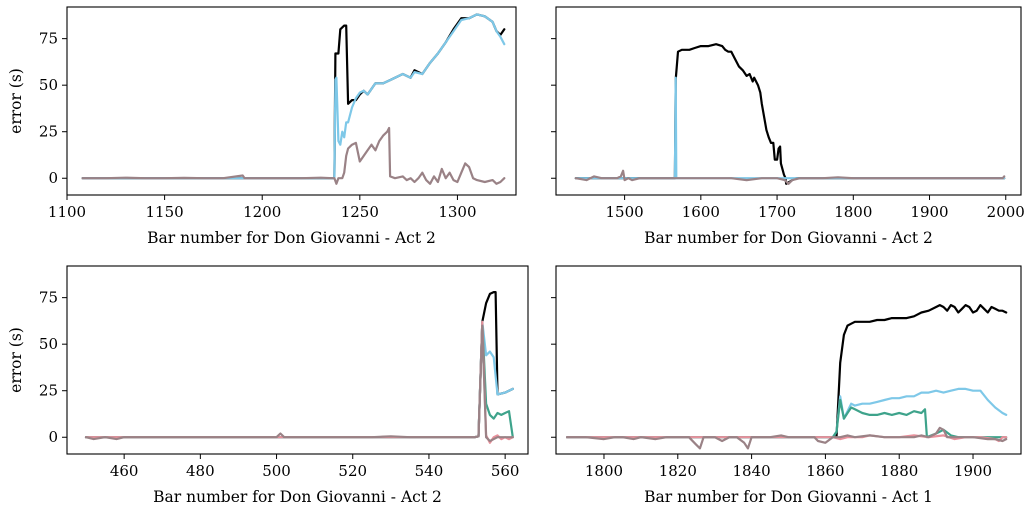 This screenshot has height=513, width=1025. Describe the element at coordinates (505, 471) in the screenshot. I see `x-tick-label: 560` at that location.